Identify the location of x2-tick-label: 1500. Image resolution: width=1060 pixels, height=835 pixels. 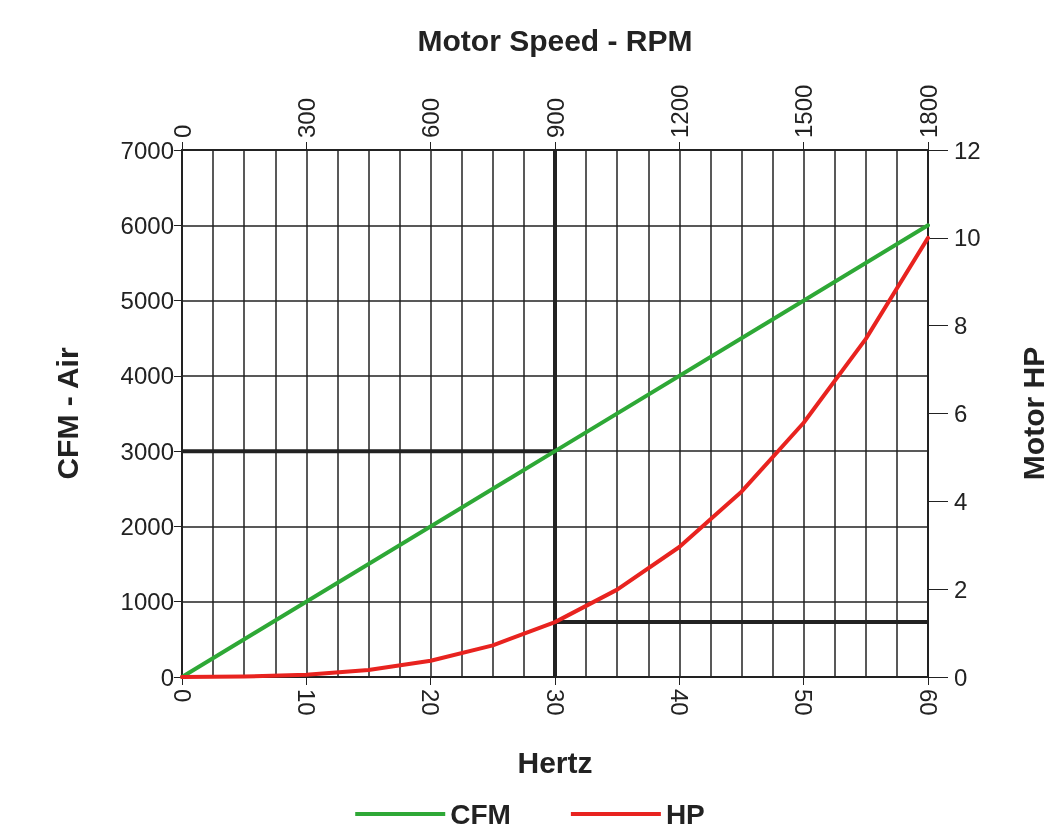
(804, 111).